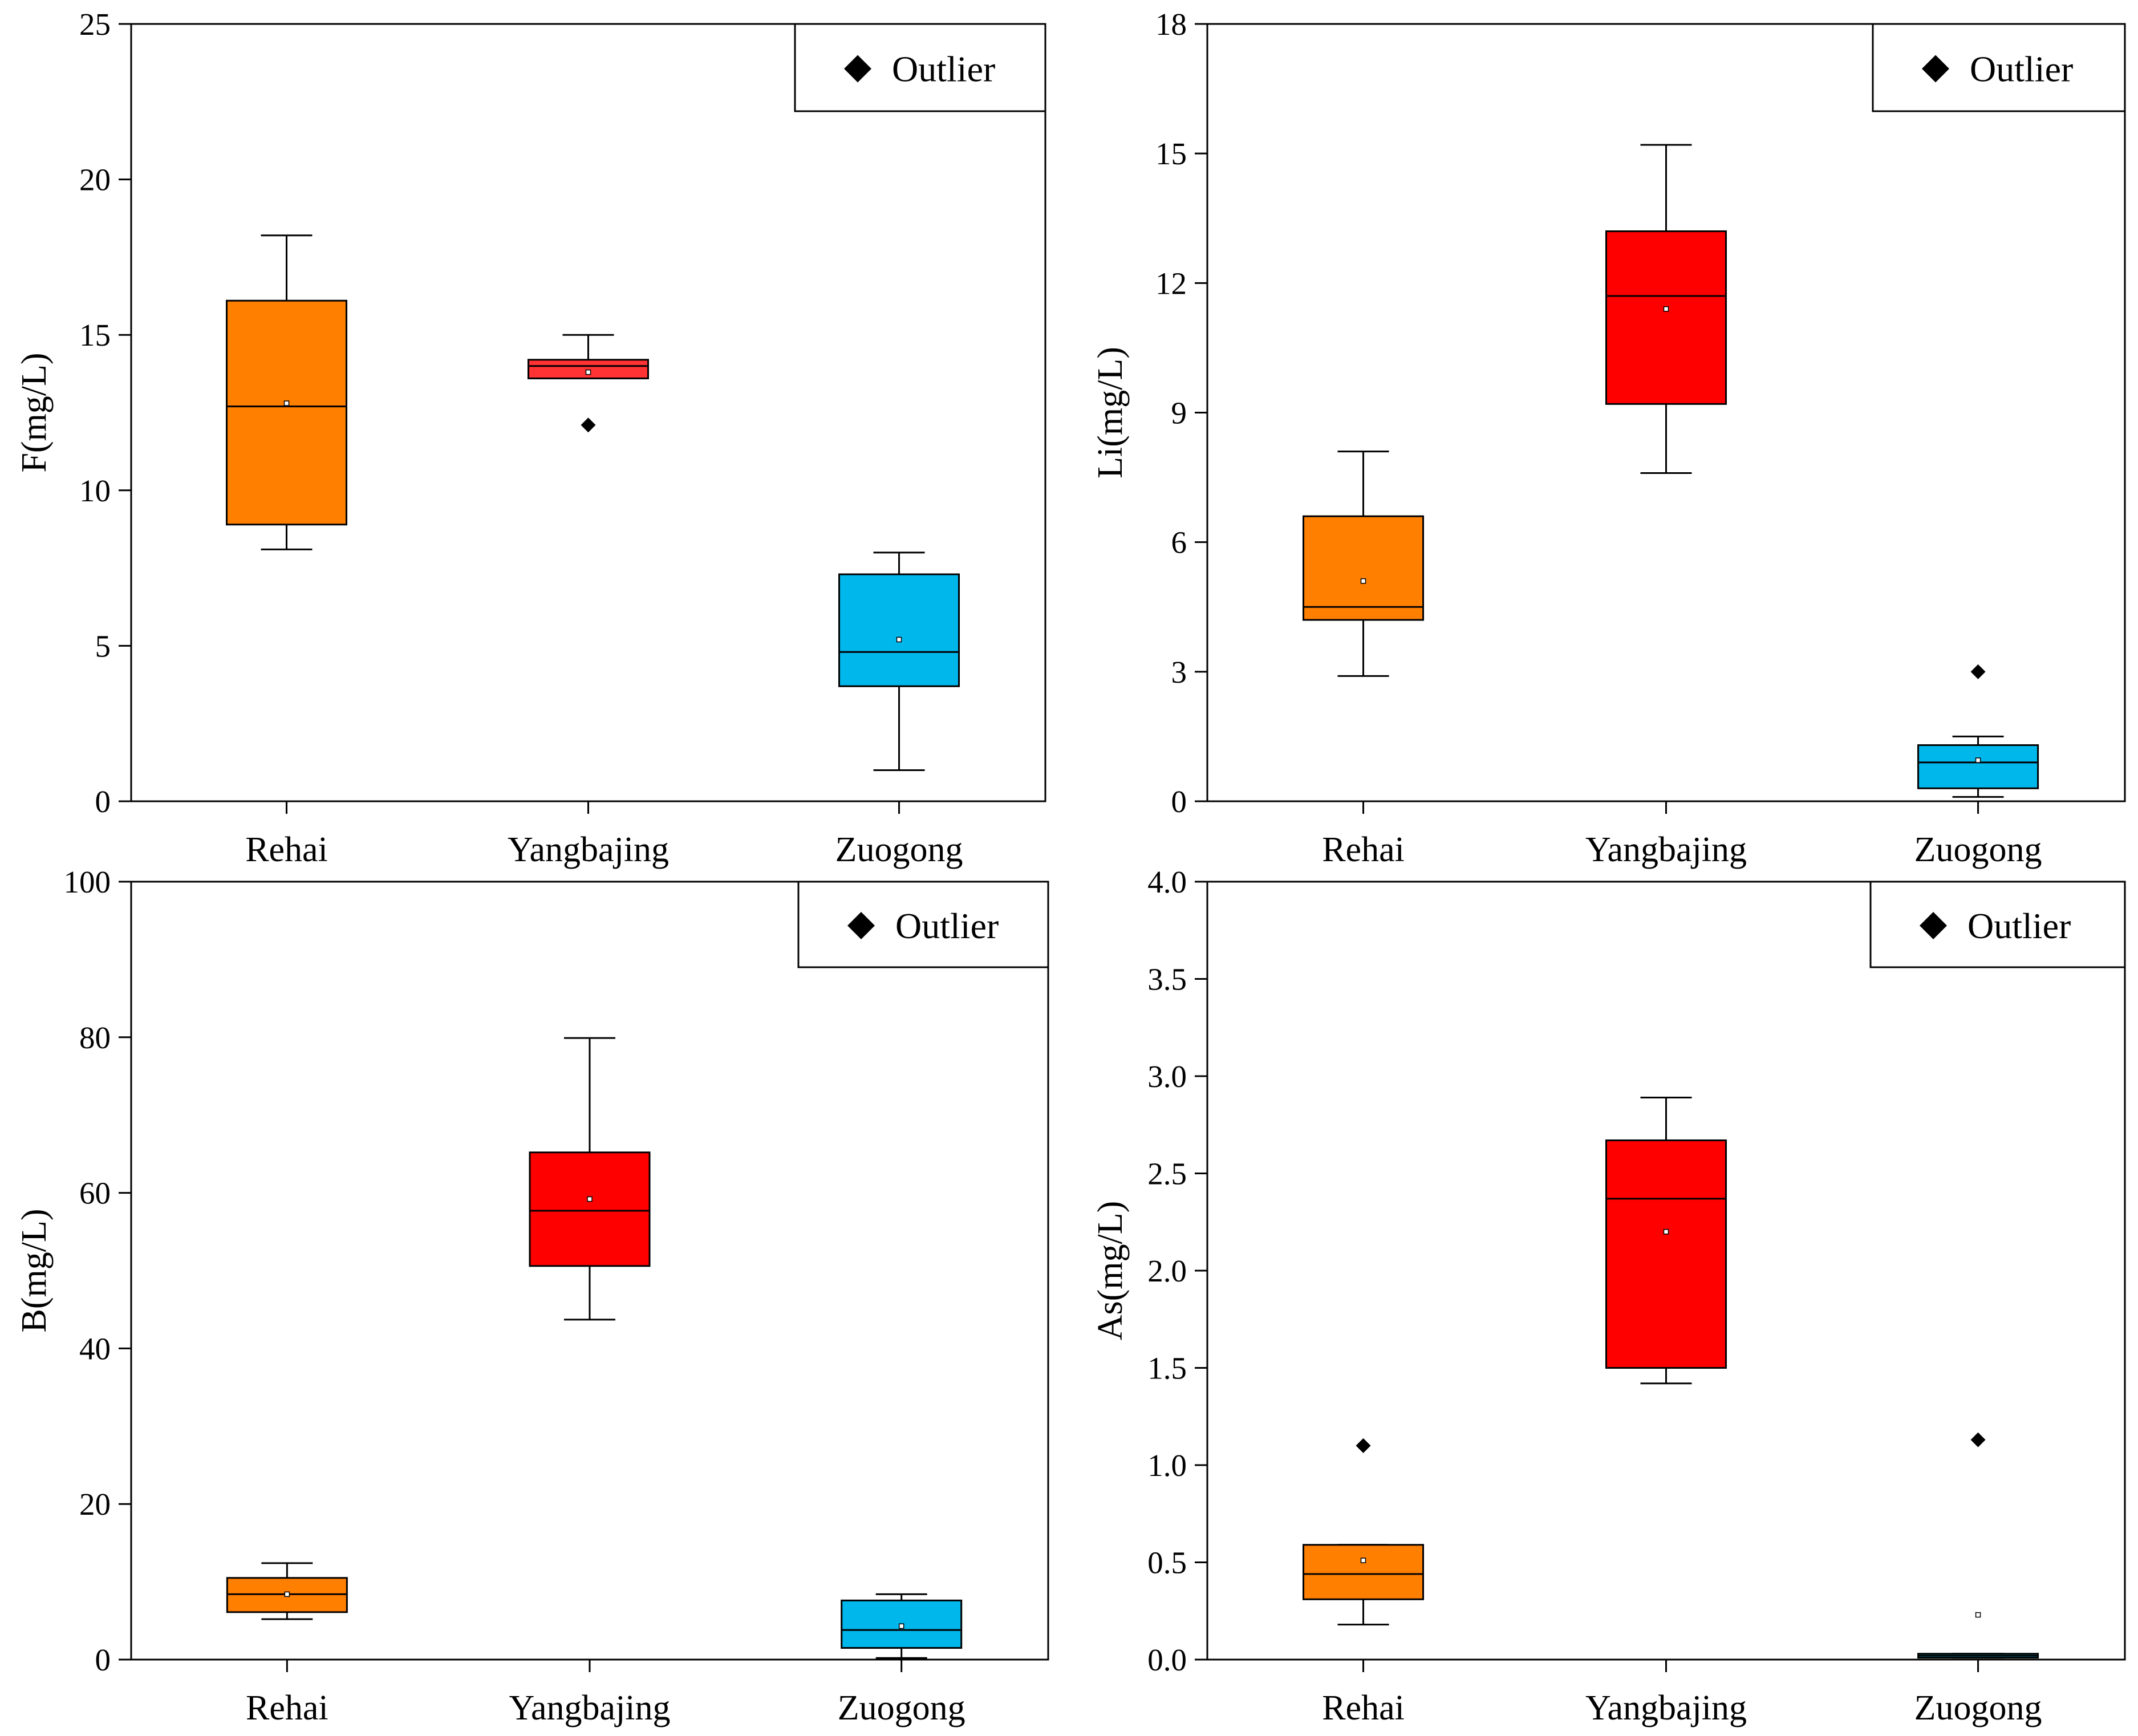 Image resolution: width=2138 pixels, height=1736 pixels. I want to click on y-tick-label: 3, so click(1179, 672).